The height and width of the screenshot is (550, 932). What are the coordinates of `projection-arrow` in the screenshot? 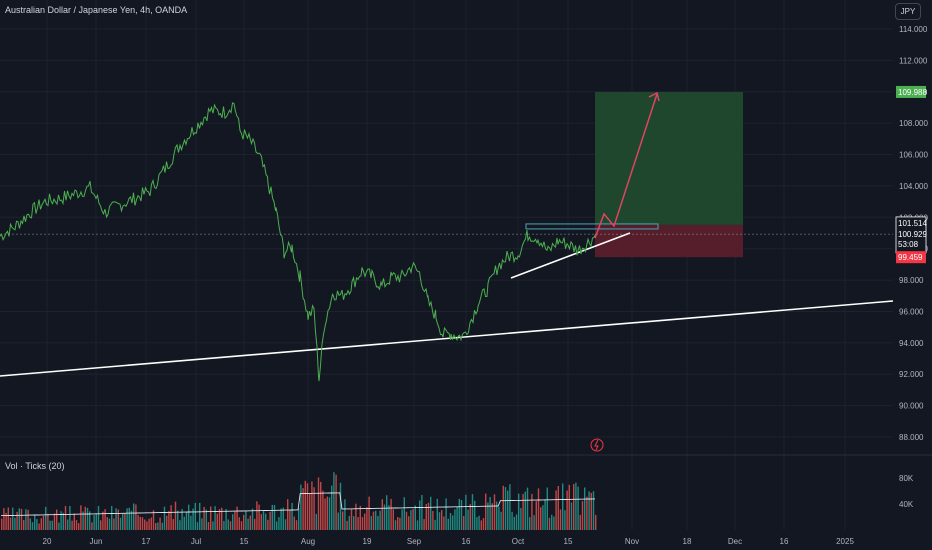 It's located at (626, 166).